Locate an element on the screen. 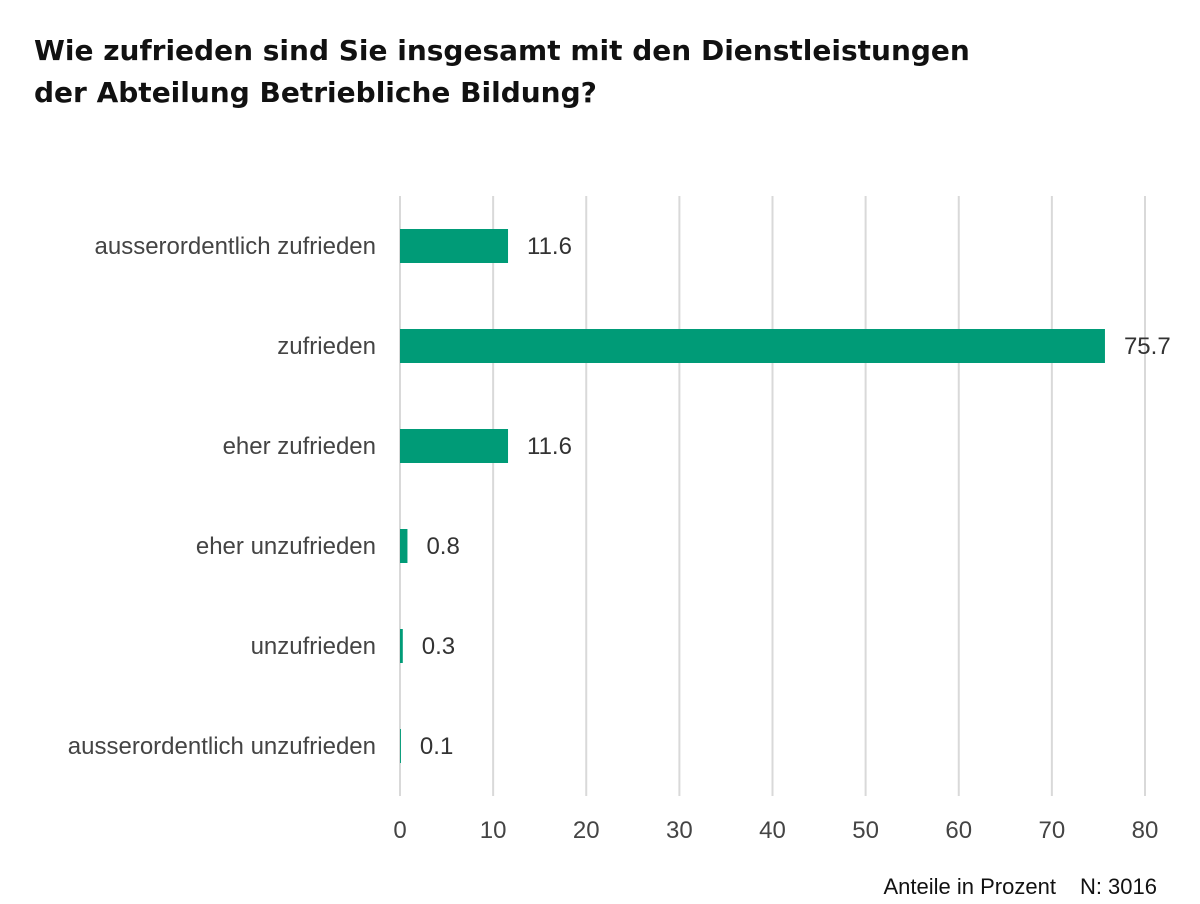  value-label: 75.7 is located at coordinates (1147, 346).